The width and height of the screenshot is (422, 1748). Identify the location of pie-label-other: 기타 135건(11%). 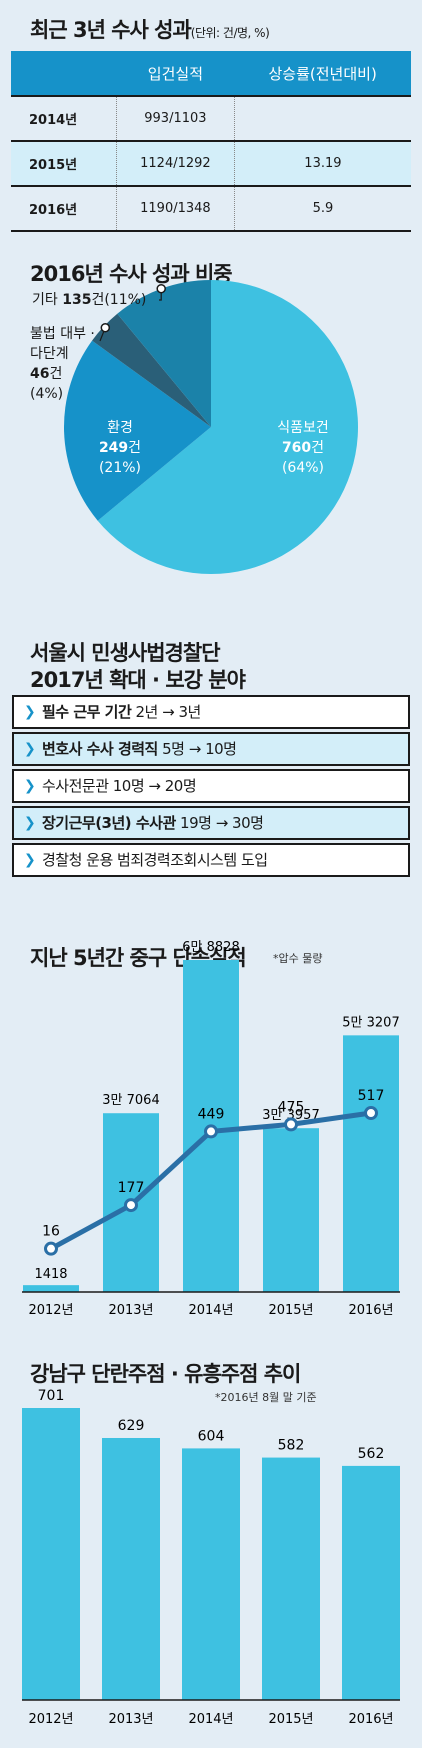
(89, 300).